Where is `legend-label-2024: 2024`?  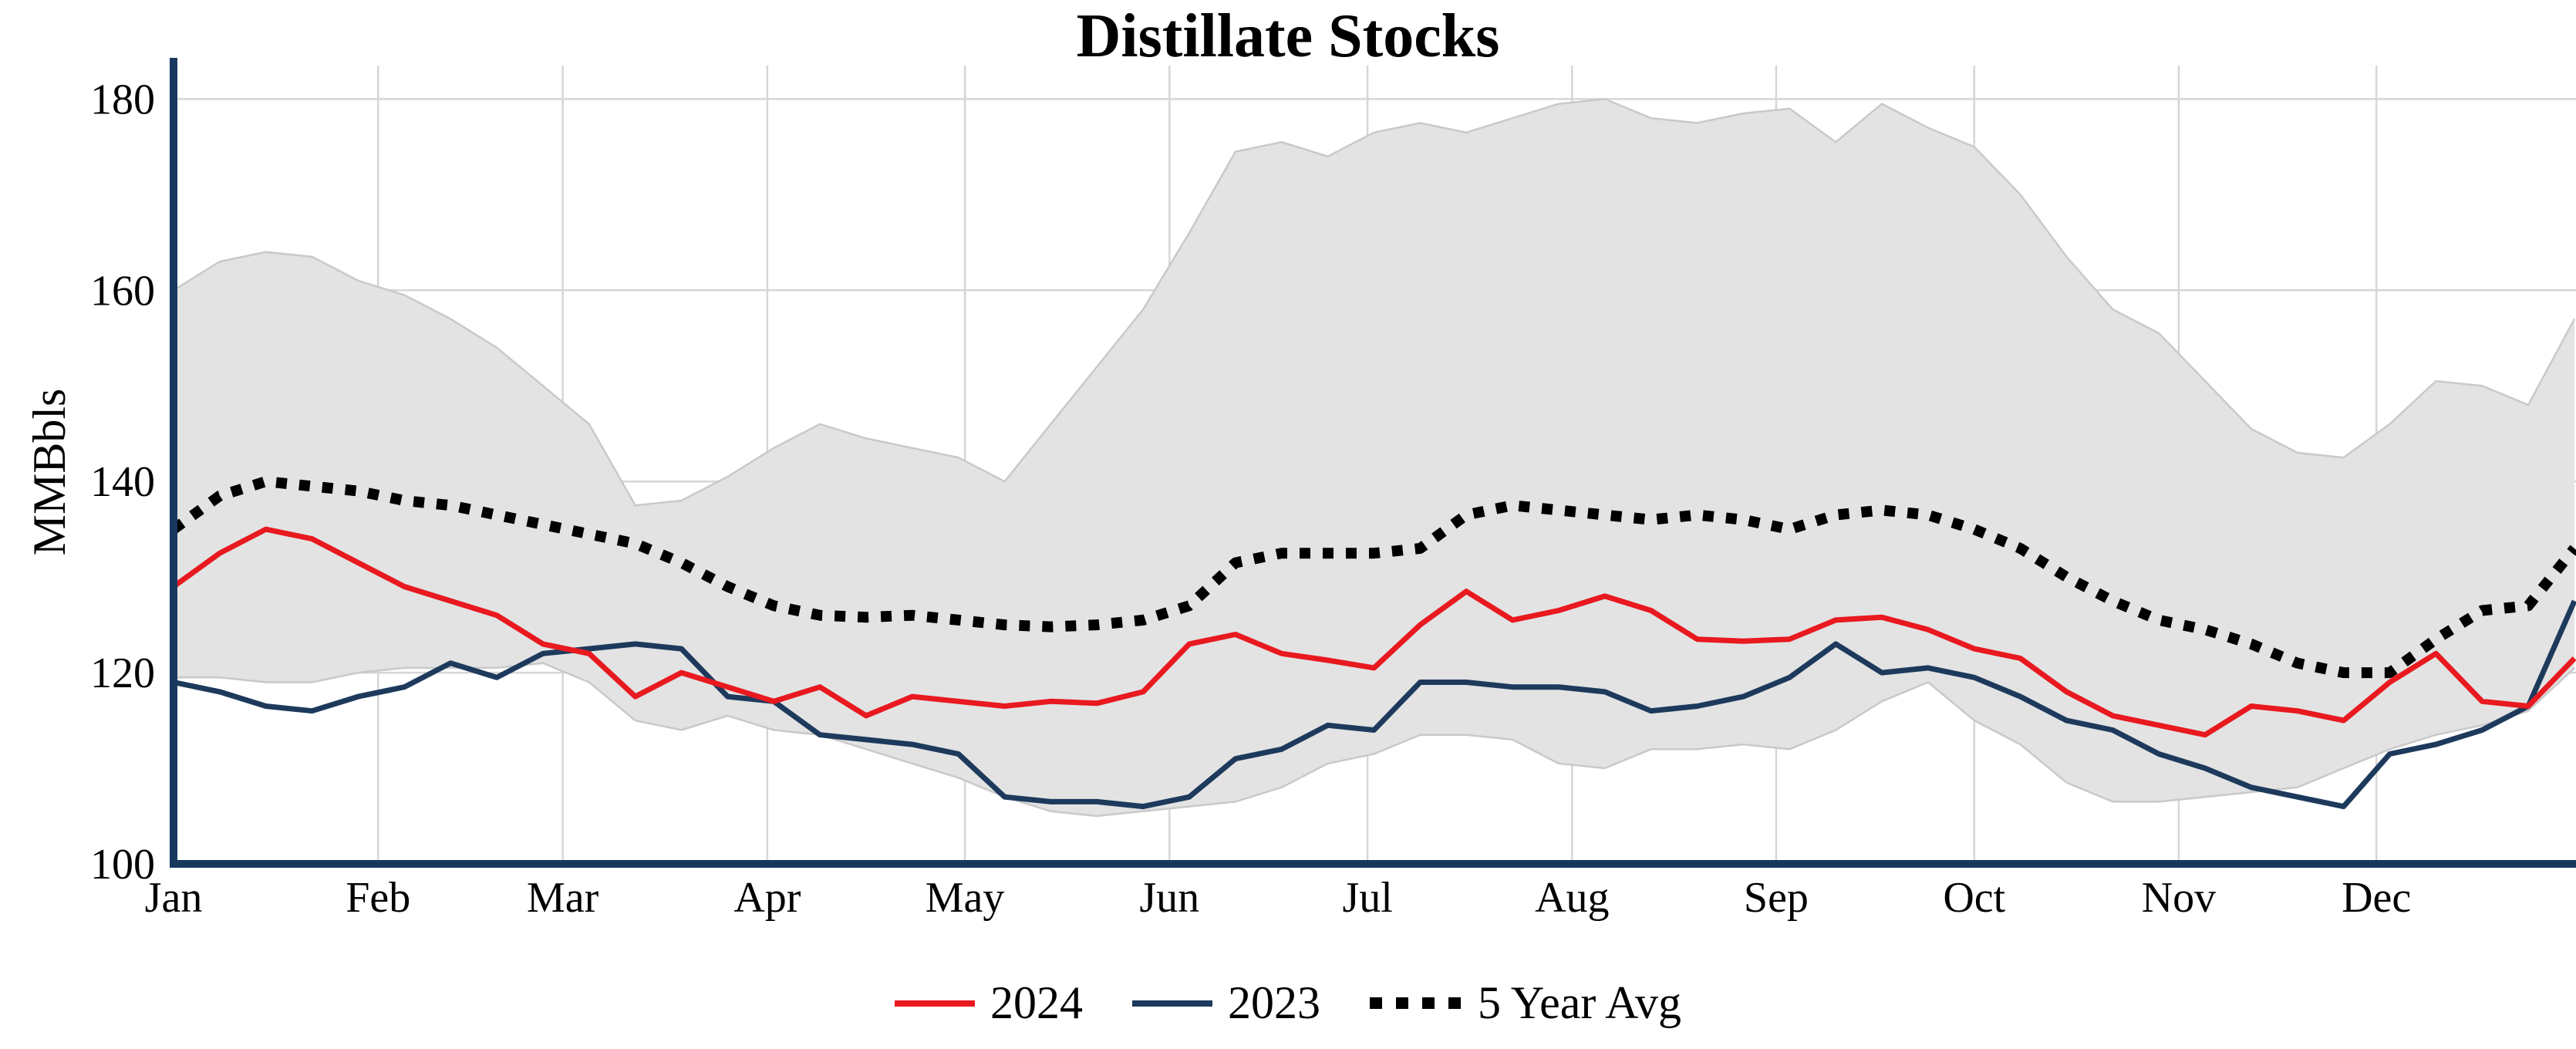 legend-label-2024: 2024 is located at coordinates (1037, 1003).